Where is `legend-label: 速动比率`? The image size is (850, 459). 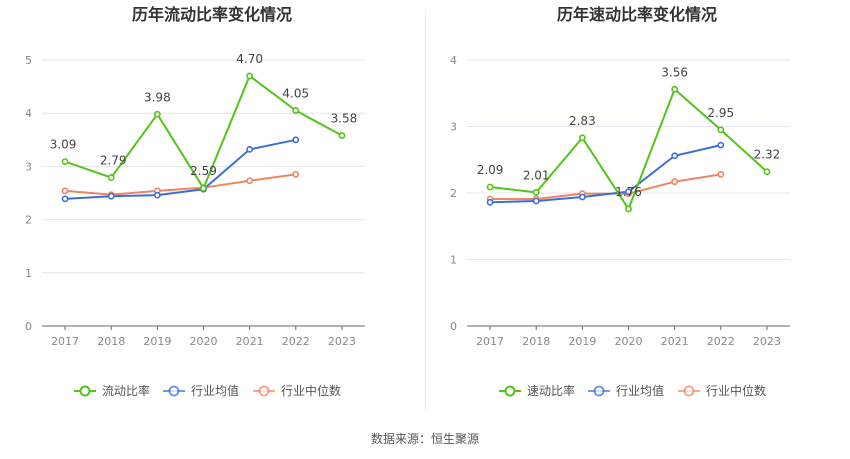 legend-label: 速动比率 is located at coordinates (551, 390).